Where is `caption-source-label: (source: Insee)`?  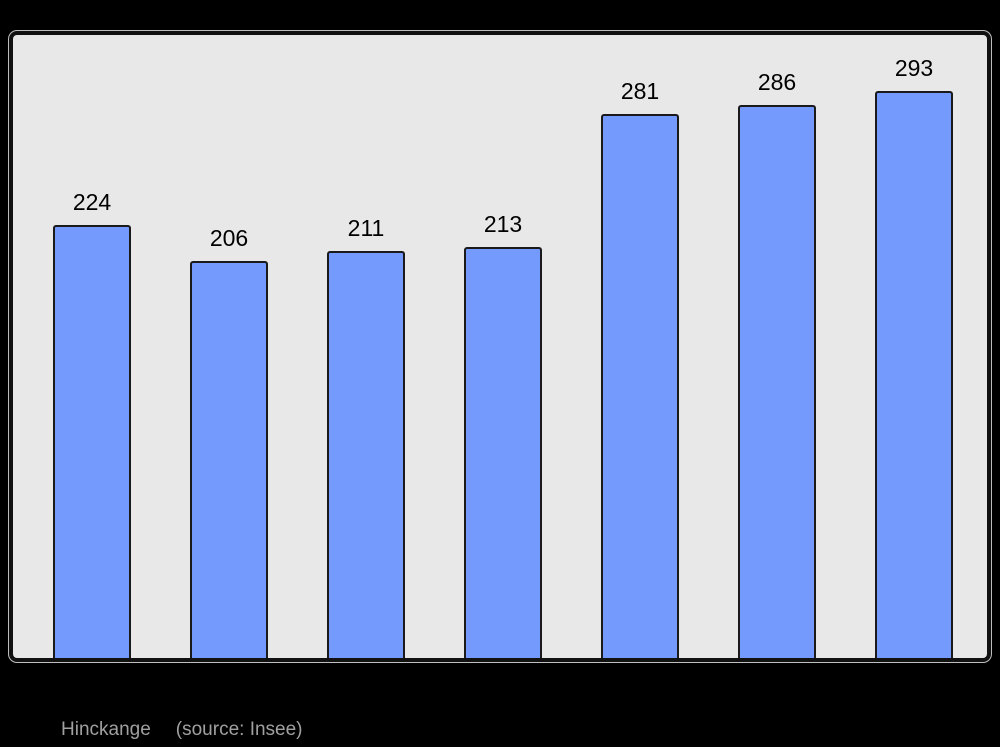
caption-source-label: (source: Insee) is located at coordinates (239, 729).